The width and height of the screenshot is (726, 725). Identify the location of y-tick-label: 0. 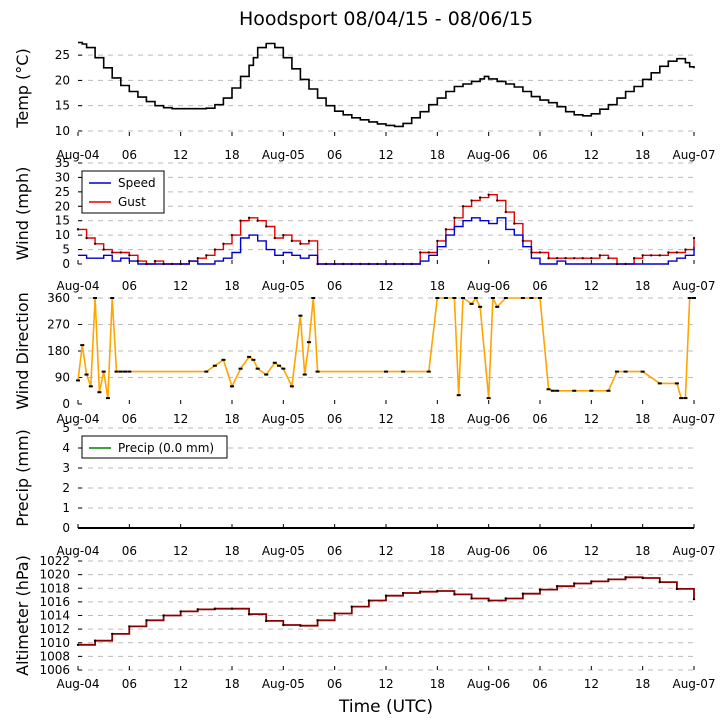
(66, 528).